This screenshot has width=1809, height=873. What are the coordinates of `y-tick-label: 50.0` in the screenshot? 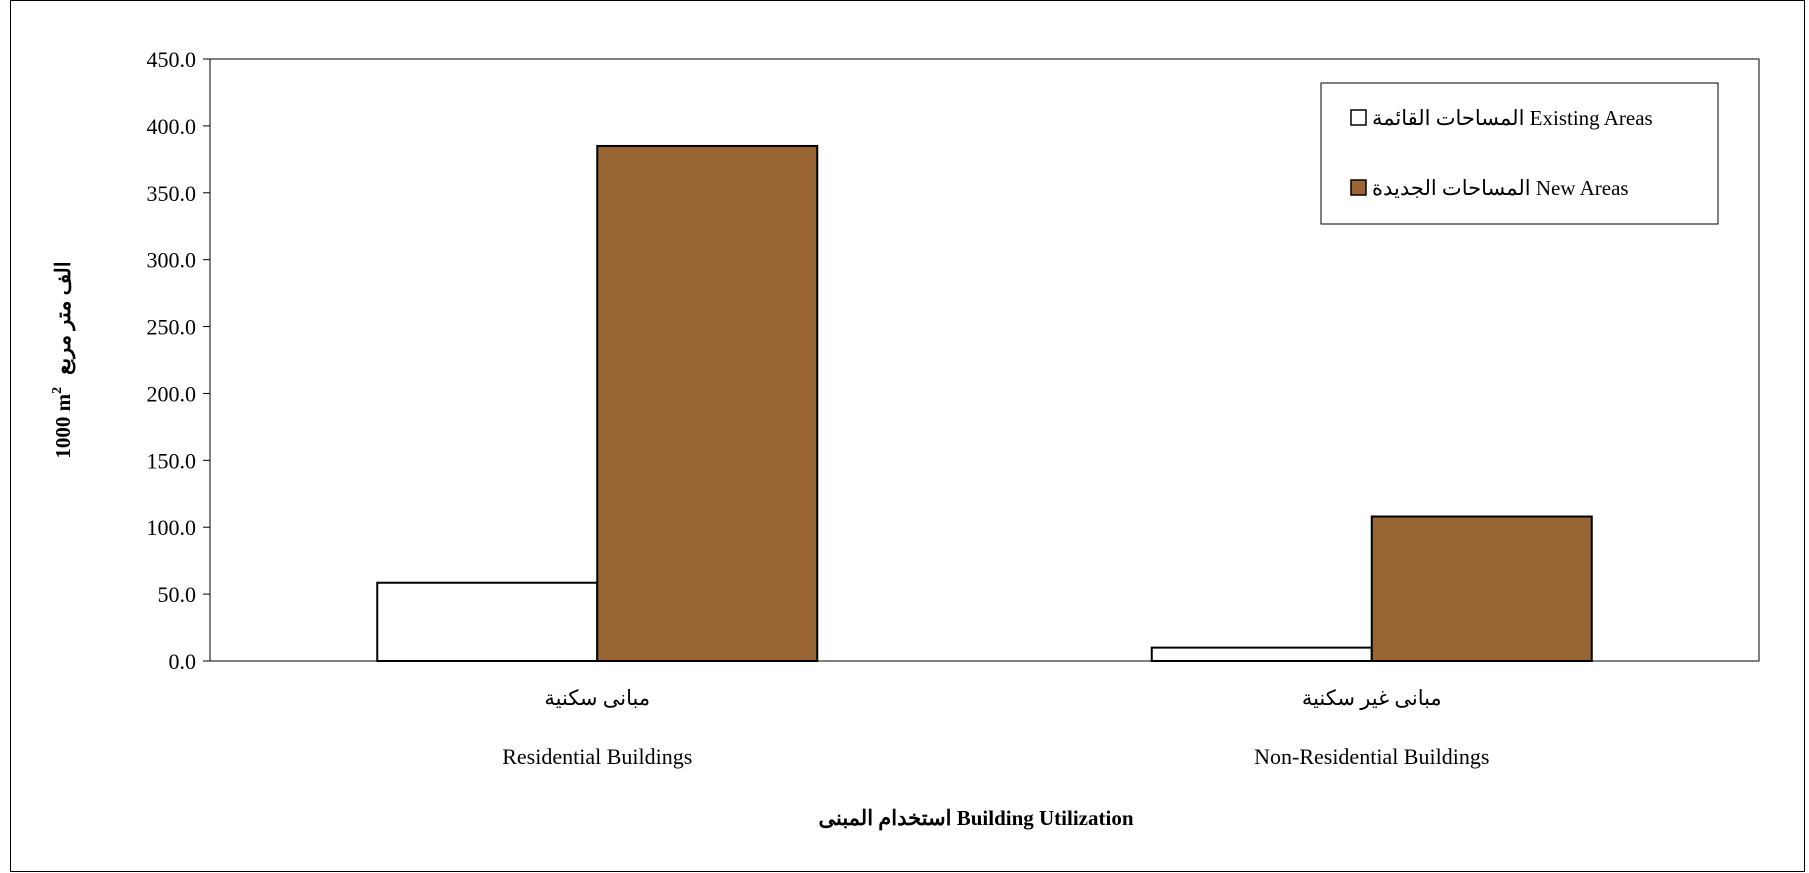 It's located at (177, 594).